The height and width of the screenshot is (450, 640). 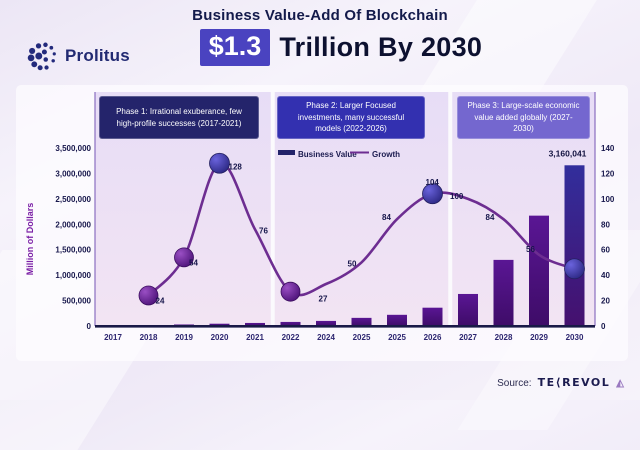 I want to click on headline-rest: Trillion By 2030, so click(x=381, y=47).